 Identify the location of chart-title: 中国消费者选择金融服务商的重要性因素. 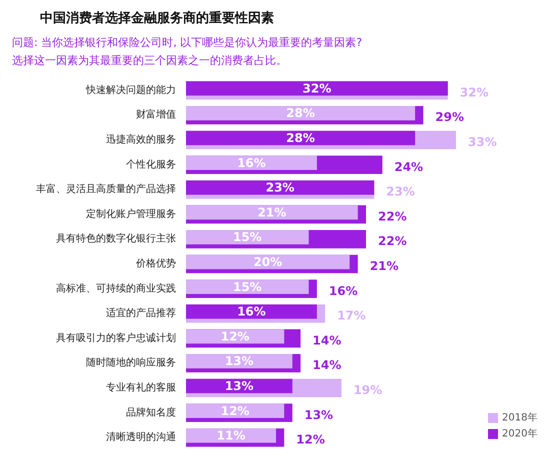
(157, 18).